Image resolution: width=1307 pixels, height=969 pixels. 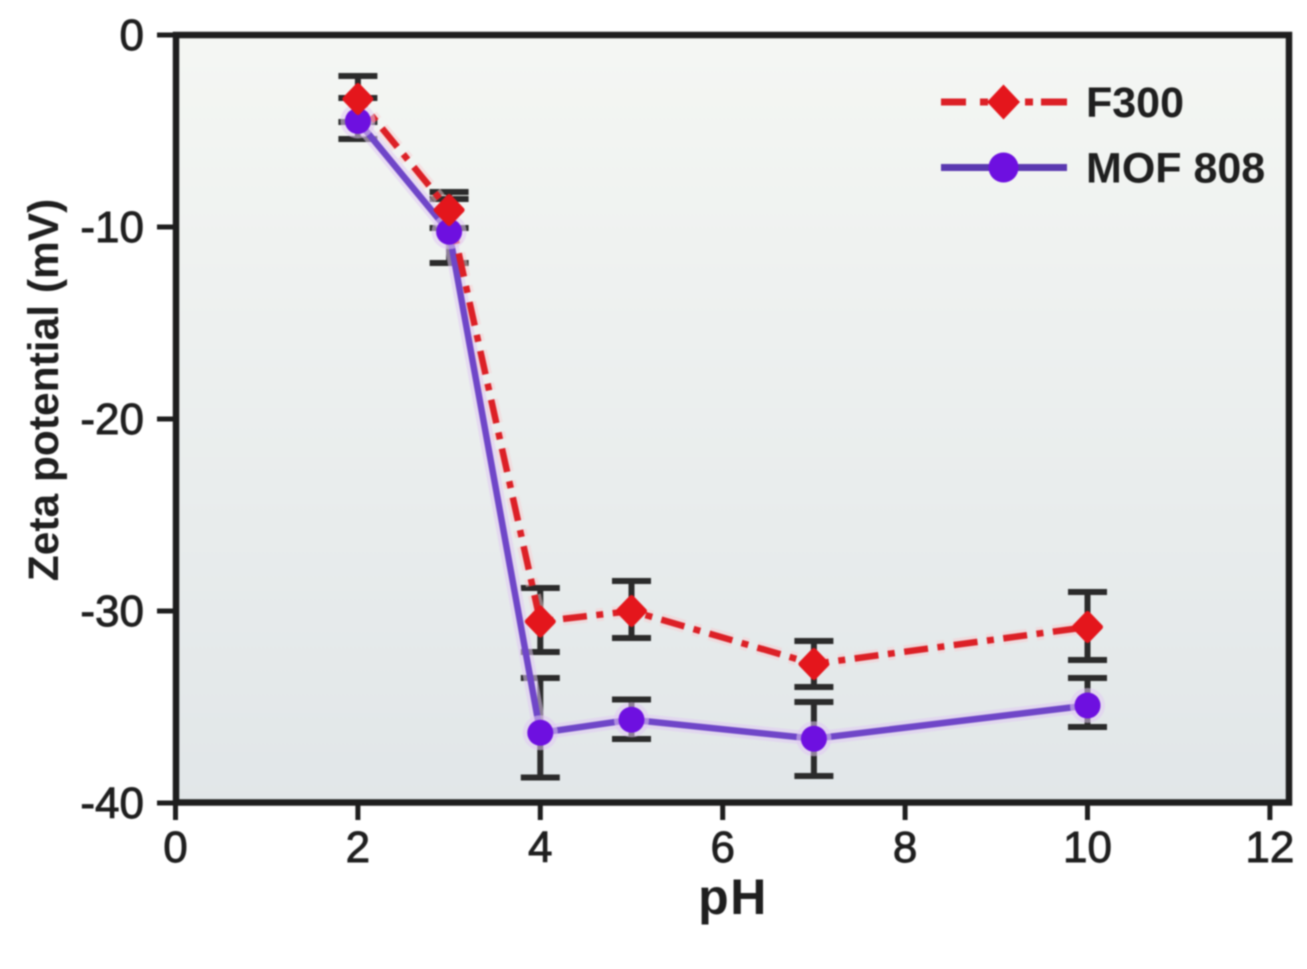 I want to click on svg-text: 2, so click(x=358, y=847).